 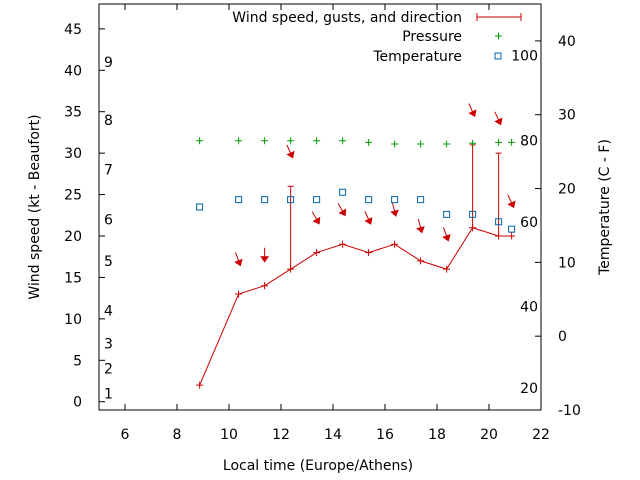 I want to click on legend-label-temperature: Temperature, so click(x=417, y=57).